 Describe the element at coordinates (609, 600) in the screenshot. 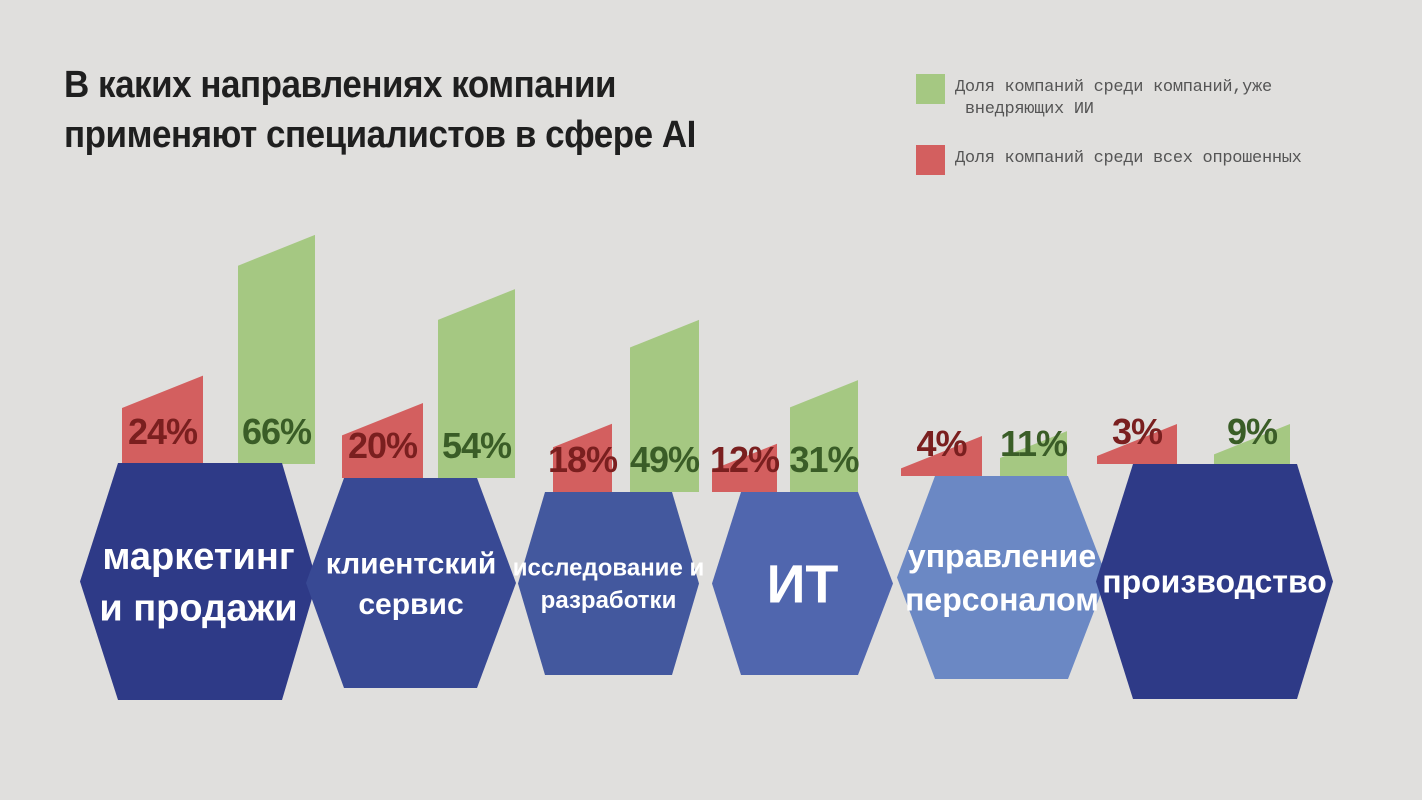

I see `category-label-3-line-2: разработки` at that location.